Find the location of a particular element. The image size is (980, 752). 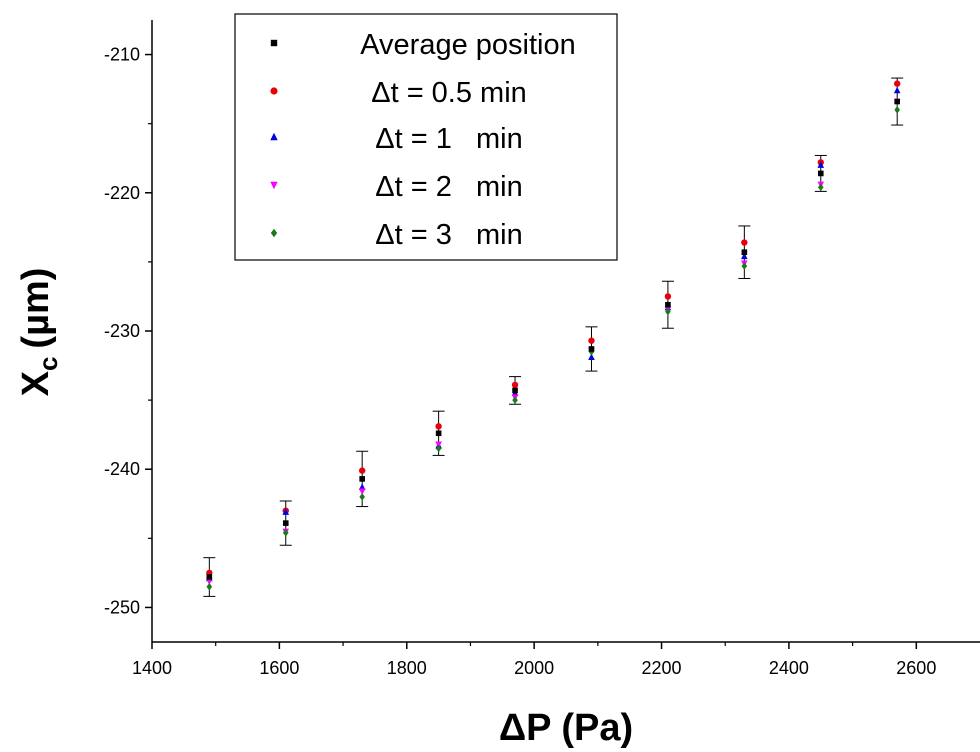

x-tick-label: 2600 is located at coordinates (916, 668).